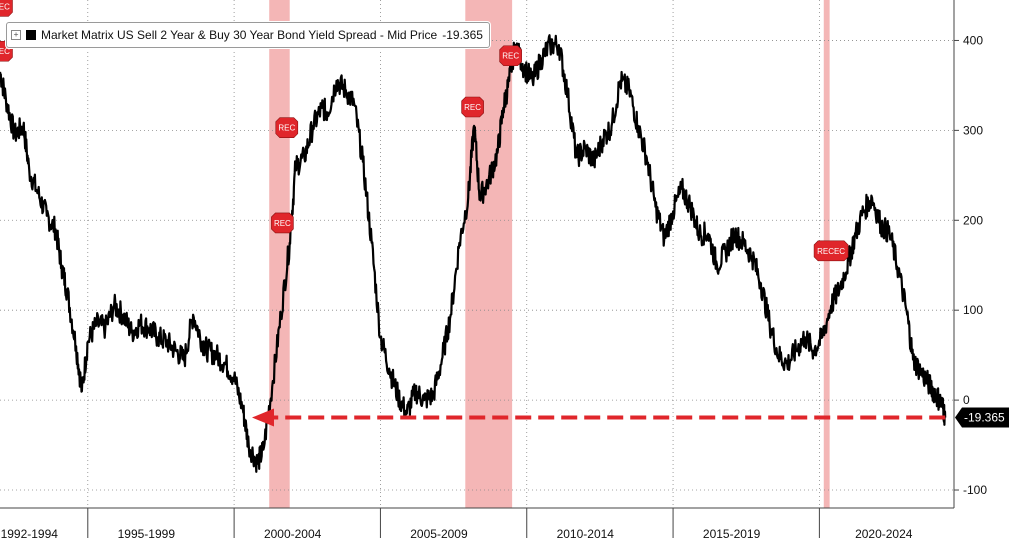 This screenshot has height=541, width=1009. What do you see at coordinates (732, 534) in the screenshot?
I see `x-tick-label: 2015-2019` at bounding box center [732, 534].